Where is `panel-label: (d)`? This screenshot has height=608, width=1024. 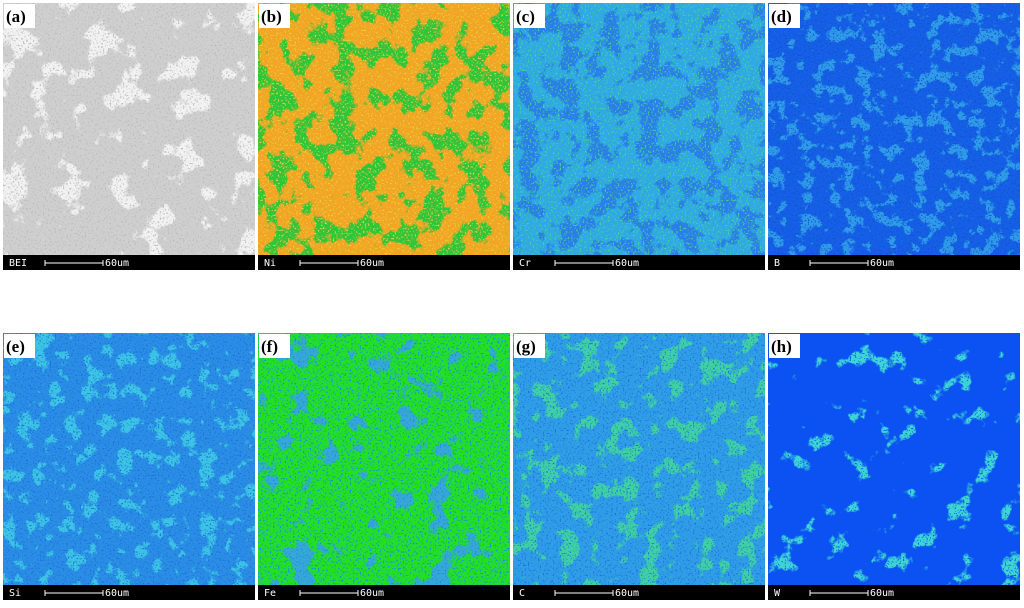 panel-label: (d) is located at coordinates (781, 16).